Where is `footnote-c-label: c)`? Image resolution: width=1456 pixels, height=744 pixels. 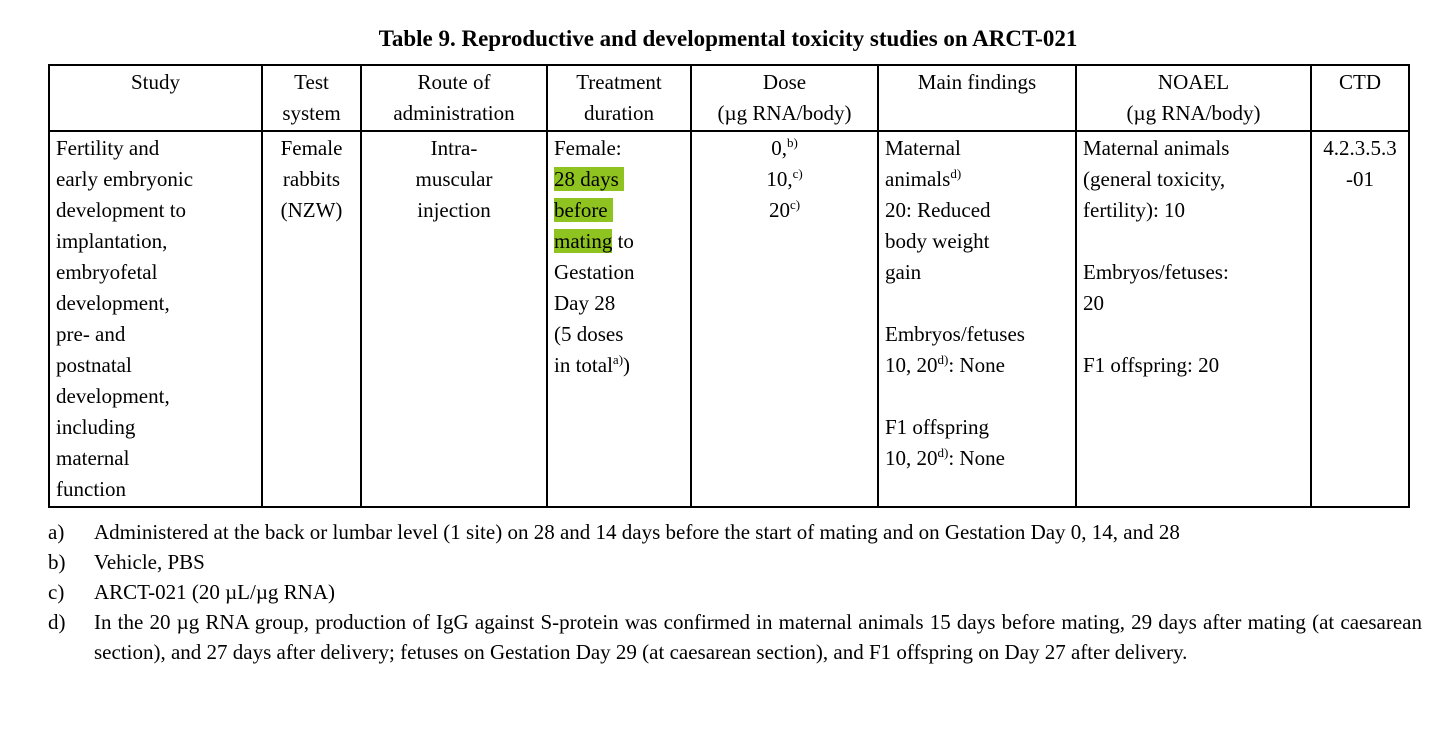 footnote-c-label: c) is located at coordinates (56, 592).